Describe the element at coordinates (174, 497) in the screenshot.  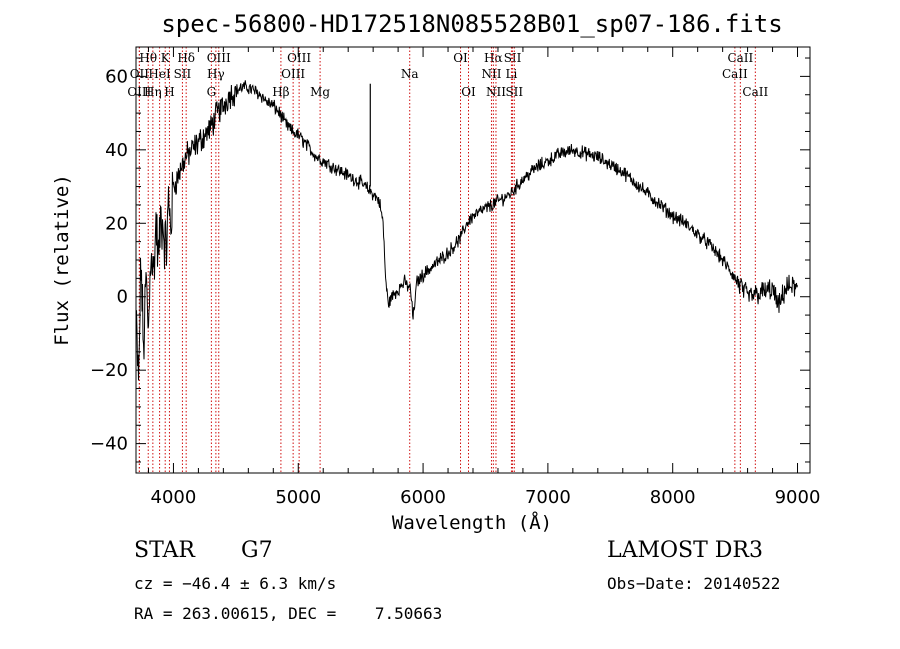
I see `x-tick-label: 4000` at that location.